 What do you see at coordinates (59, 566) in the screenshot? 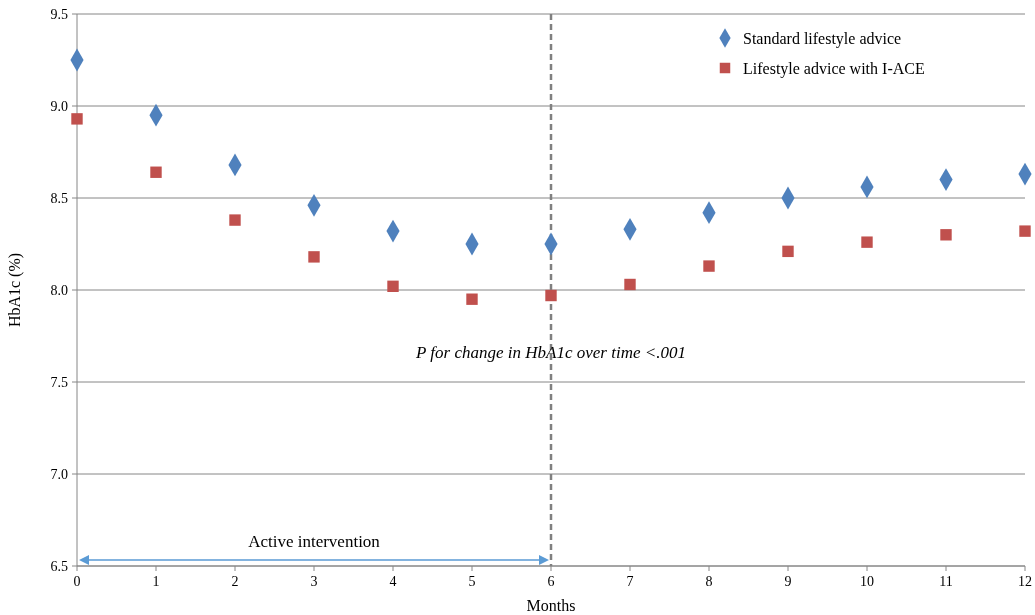
I see `y-tick-label: 6.5` at bounding box center [59, 566].